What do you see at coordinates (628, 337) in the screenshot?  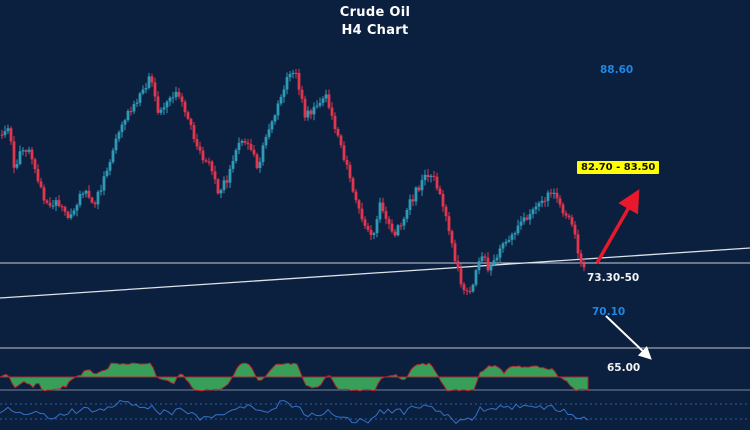 I see `projected-drop-arrow` at bounding box center [628, 337].